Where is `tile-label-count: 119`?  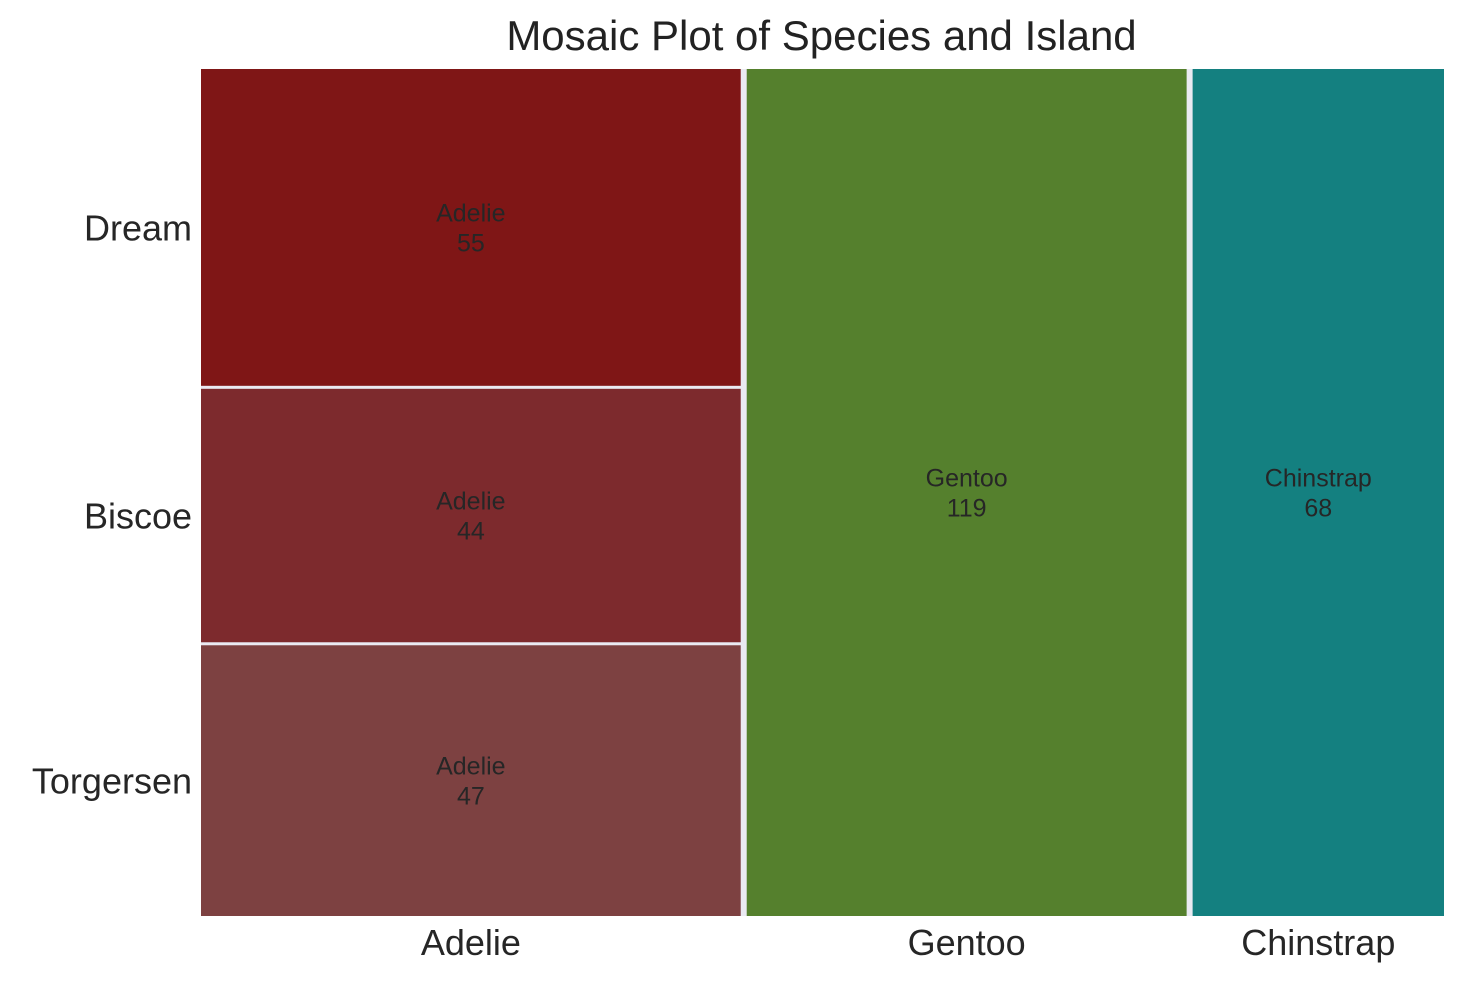
tile-label-count: 119 is located at coordinates (967, 509).